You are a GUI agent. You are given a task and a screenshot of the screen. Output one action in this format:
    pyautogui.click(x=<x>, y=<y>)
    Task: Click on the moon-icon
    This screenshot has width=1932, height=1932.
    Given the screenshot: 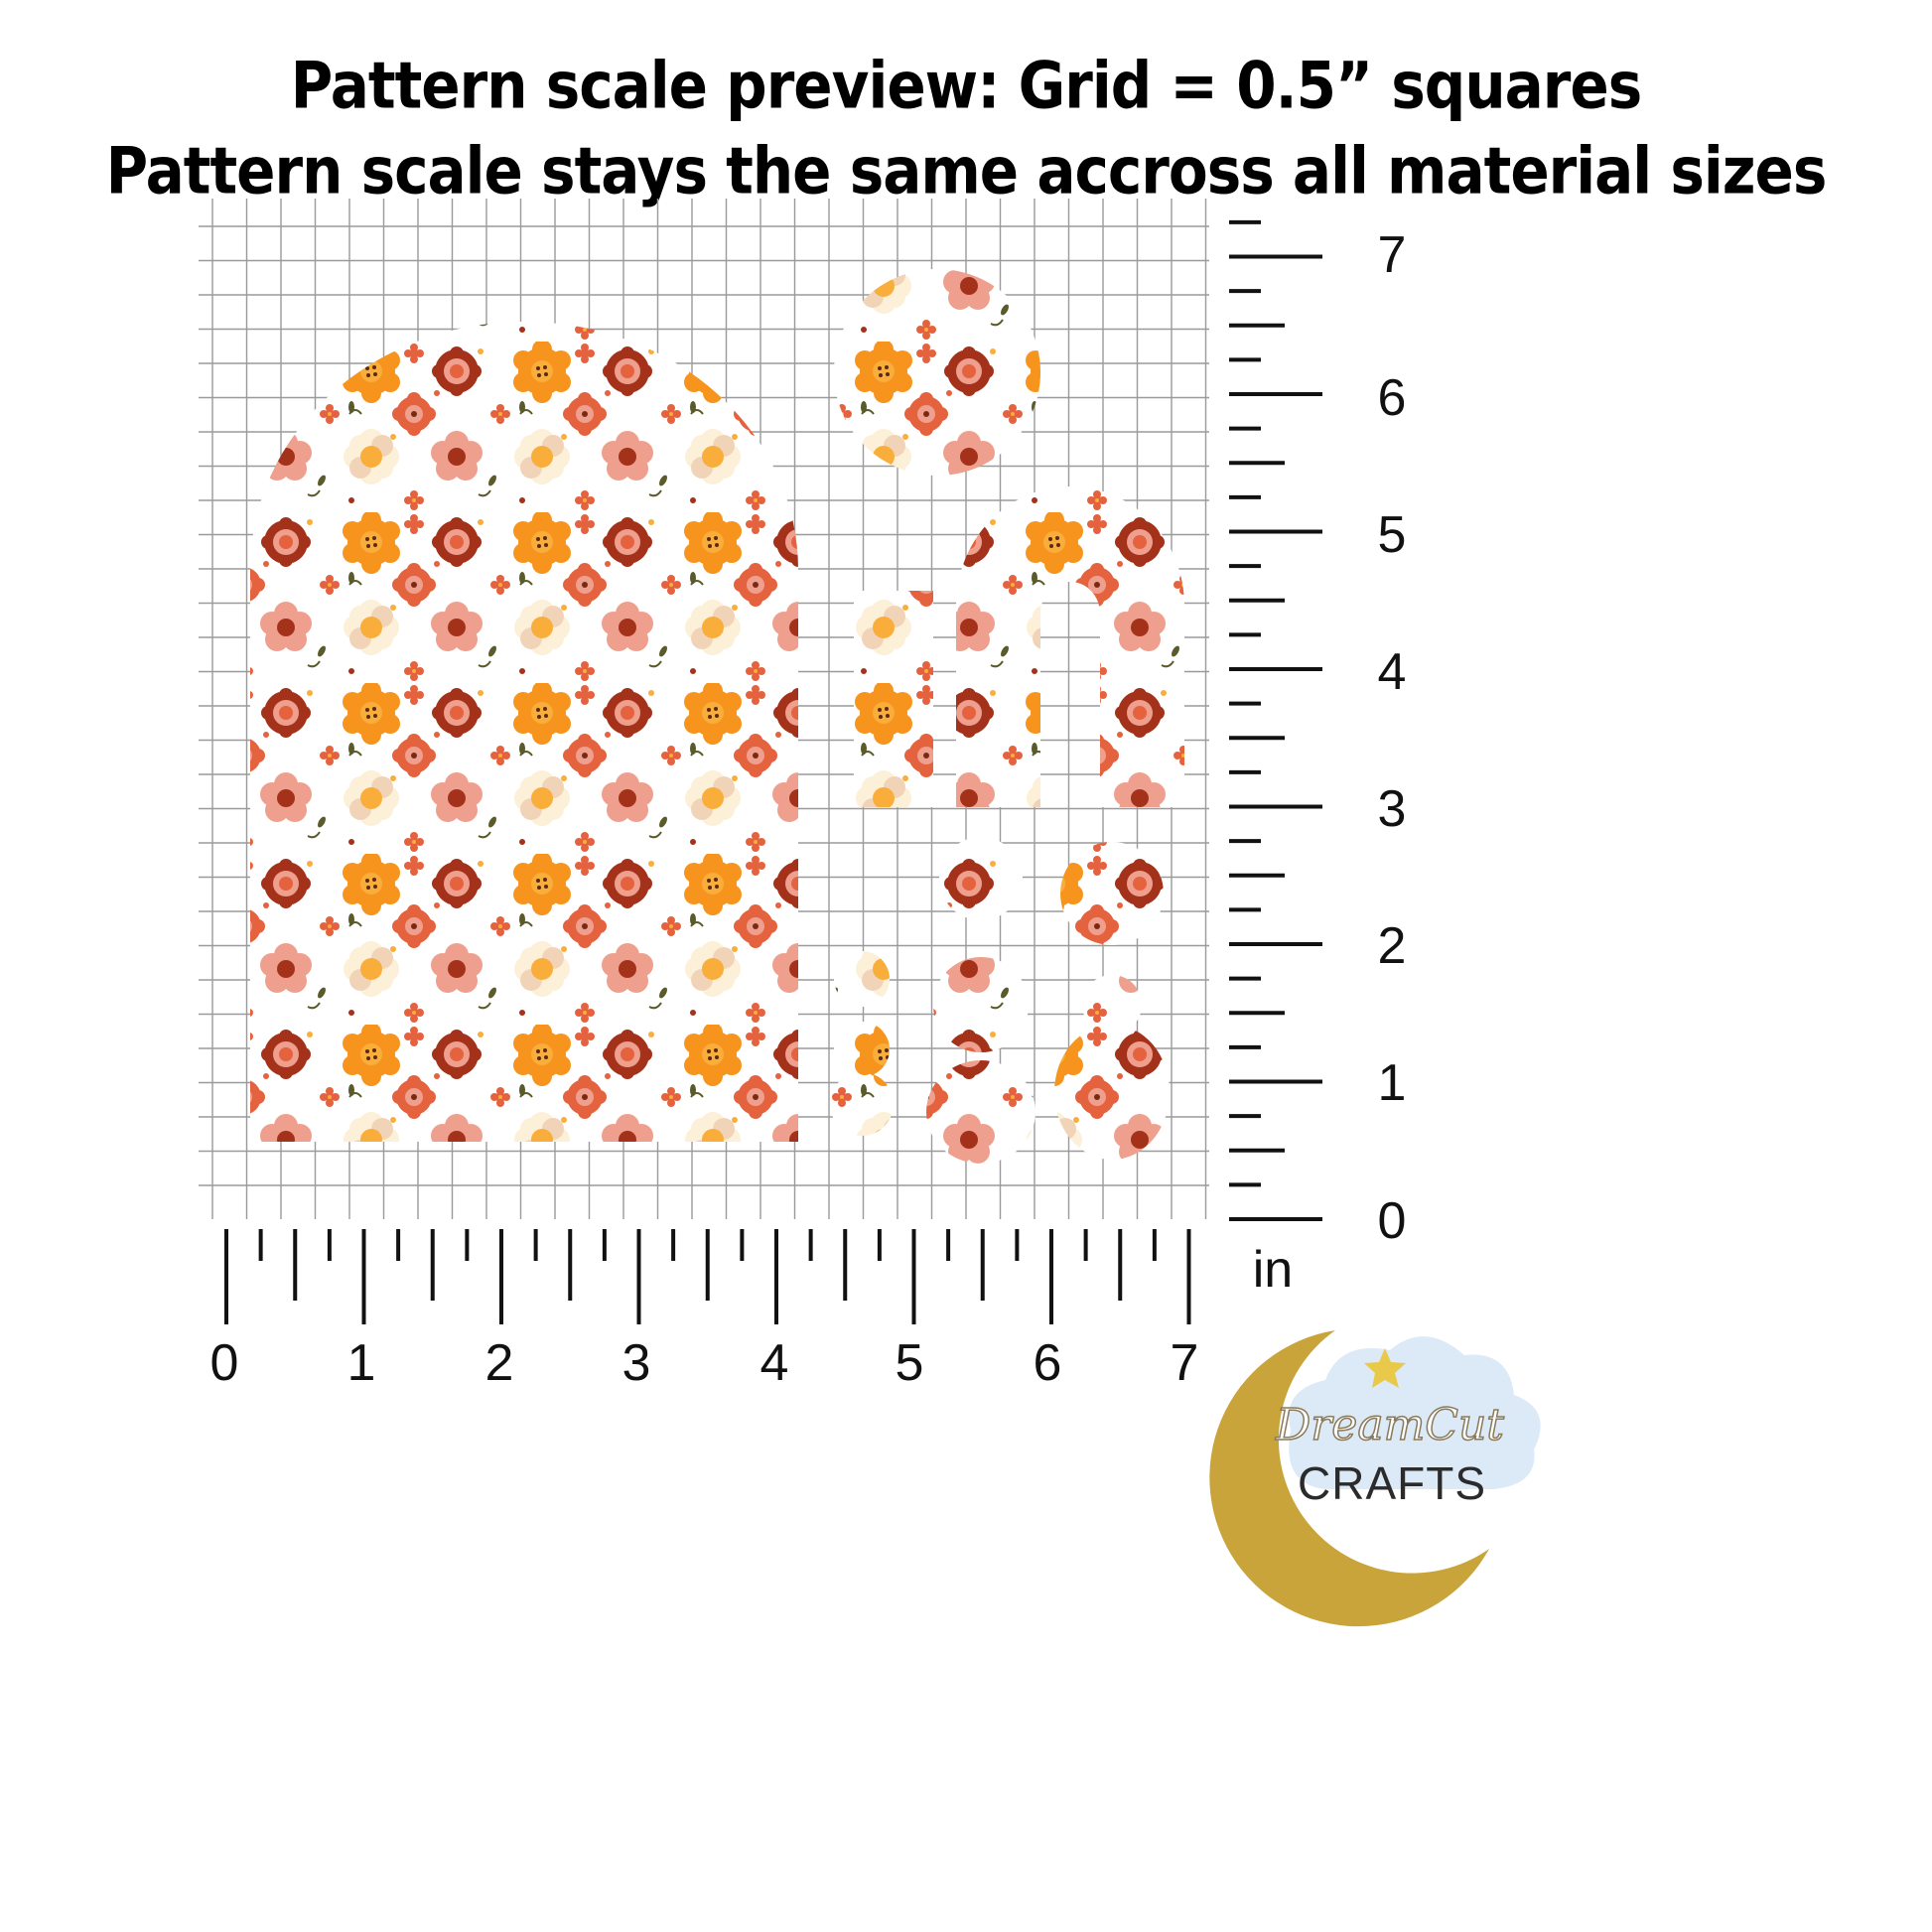 What is the action you would take?
    pyautogui.click(x=1349, y=1478)
    